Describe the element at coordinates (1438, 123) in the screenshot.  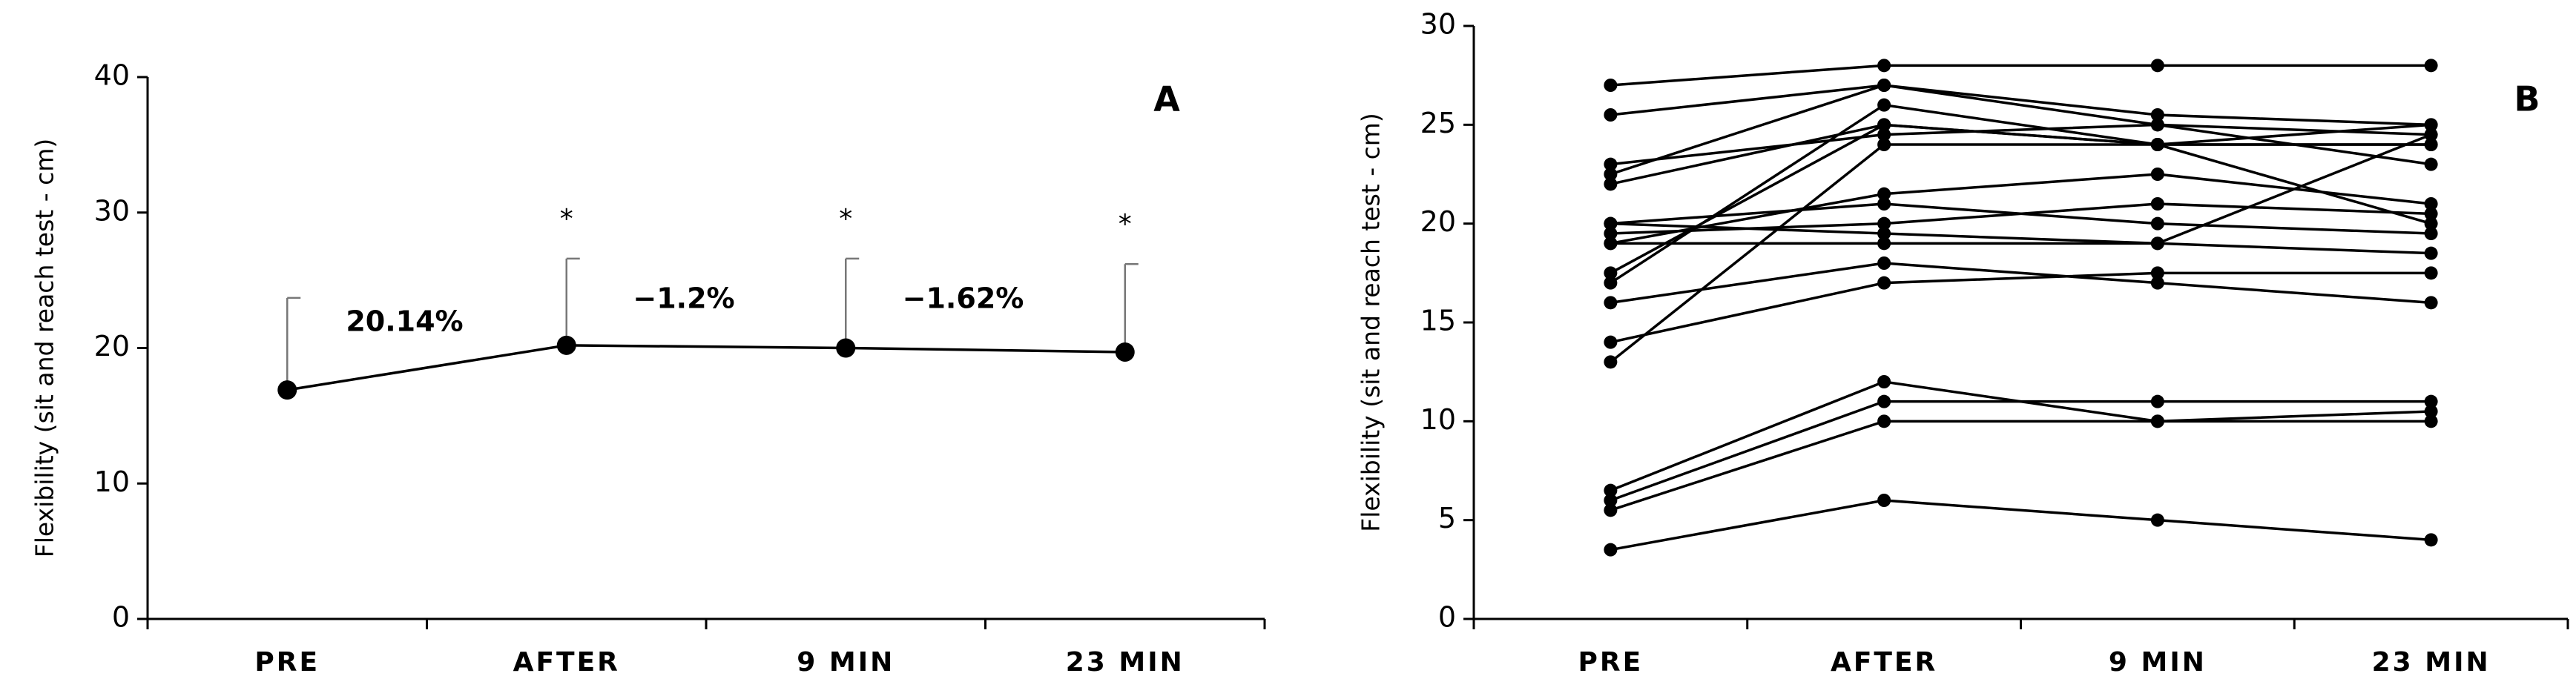
I see `y-tick-label: 25` at that location.